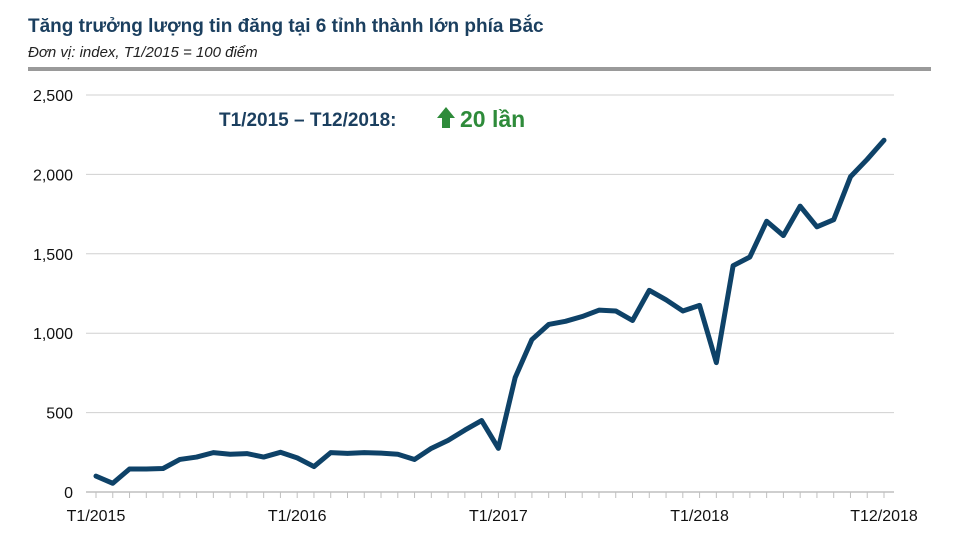 The width and height of the screenshot is (956, 547). I want to click on y-tick-label: 1,500, so click(53, 255).